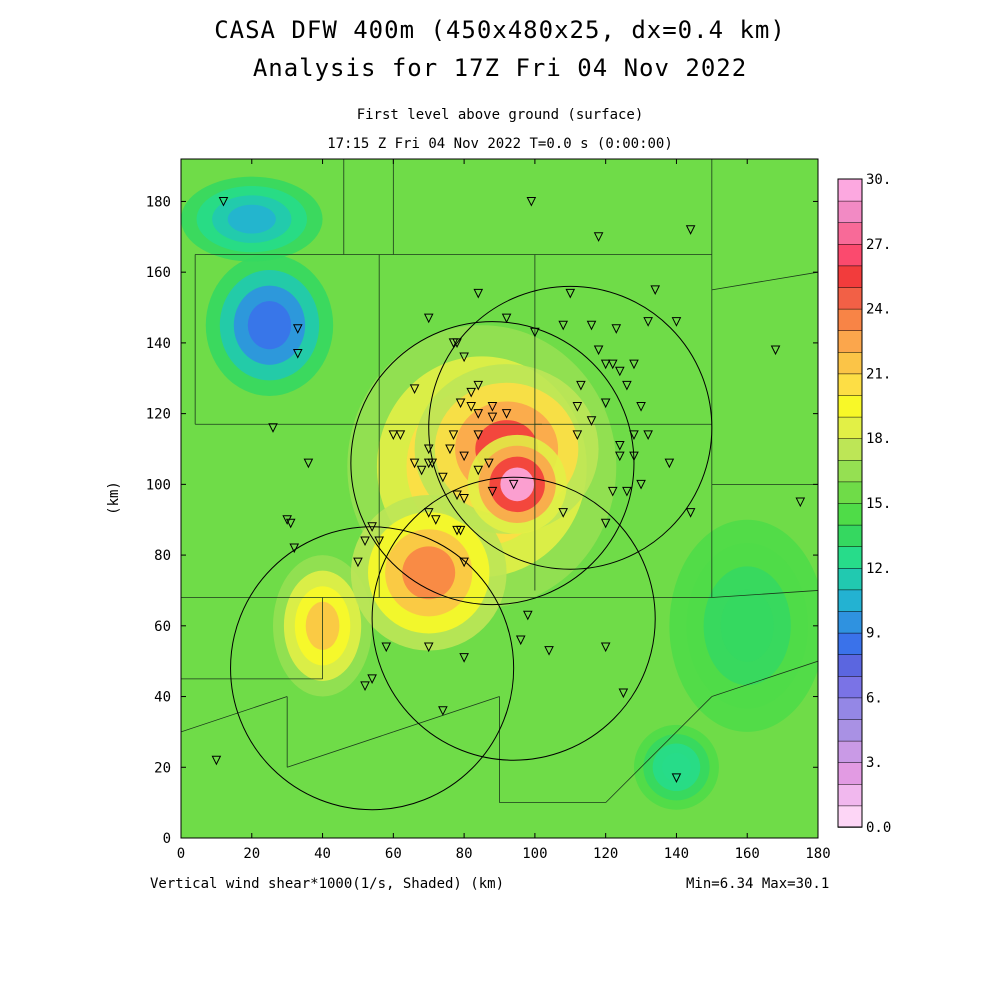 The image size is (1000, 1000). What do you see at coordinates (114, 498) in the screenshot?
I see `y-axis-label: (km)` at bounding box center [114, 498].